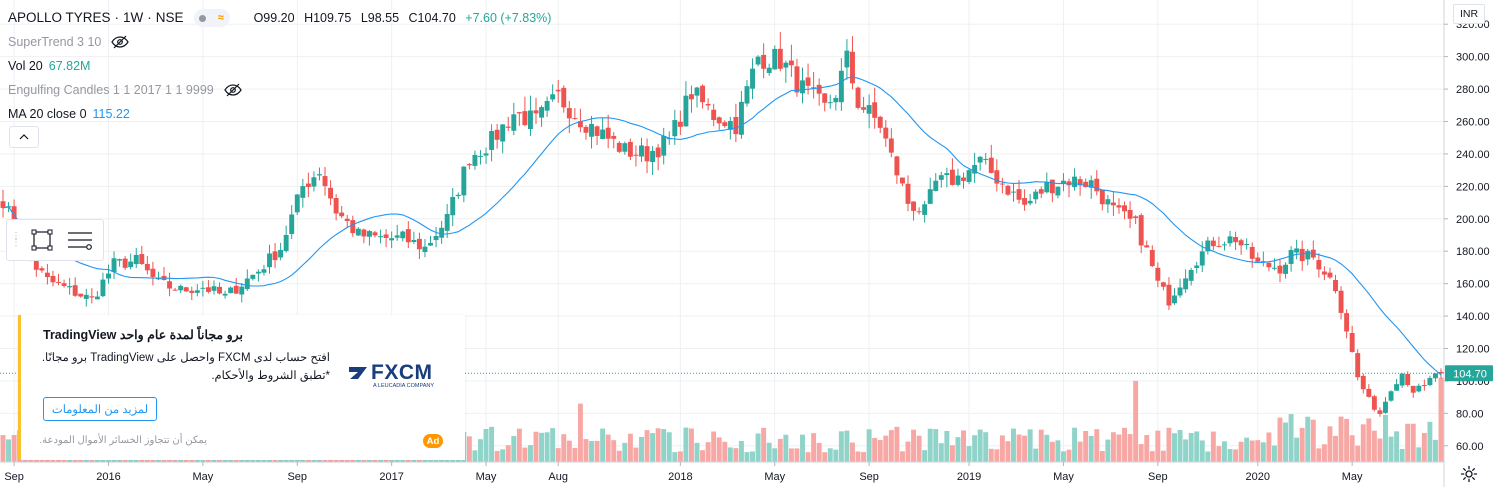  What do you see at coordinates (1469, 14) in the screenshot?
I see `currency-label: INR` at bounding box center [1469, 14].